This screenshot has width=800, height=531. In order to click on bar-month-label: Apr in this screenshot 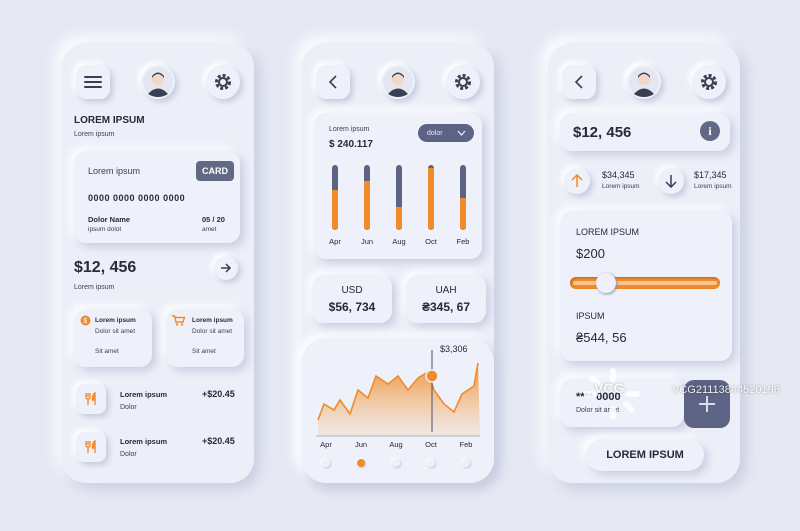, I will do `click(335, 241)`.